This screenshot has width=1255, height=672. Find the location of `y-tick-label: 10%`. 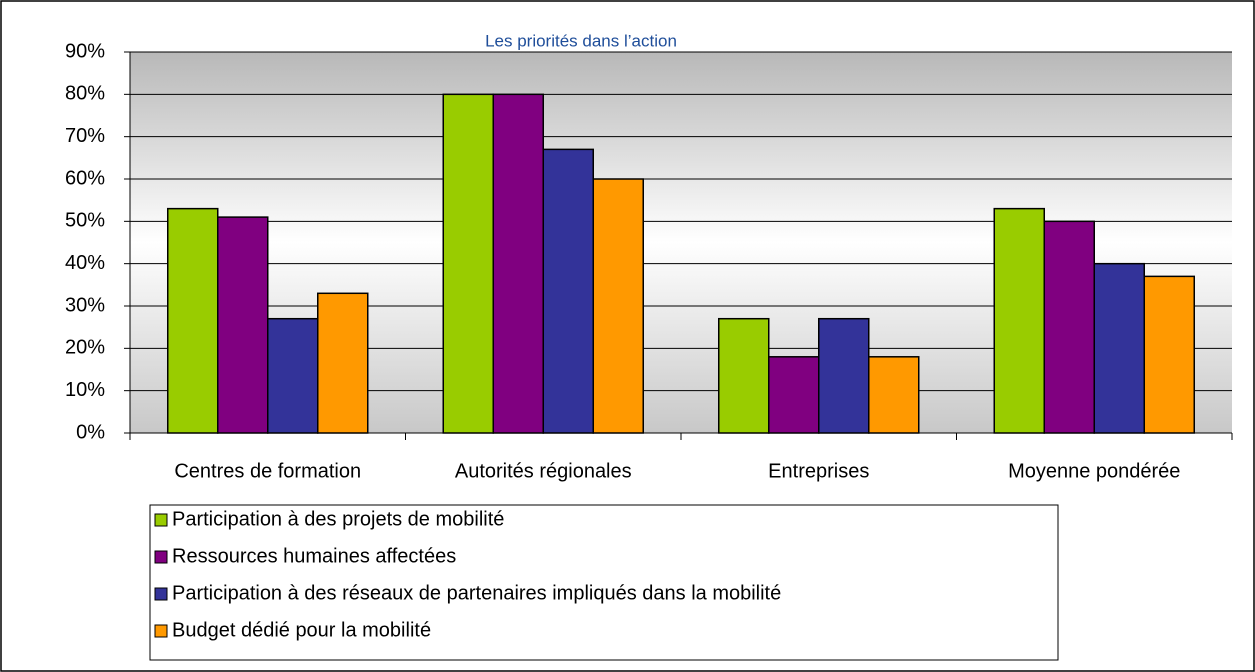

y-tick-label: 10% is located at coordinates (85, 390).